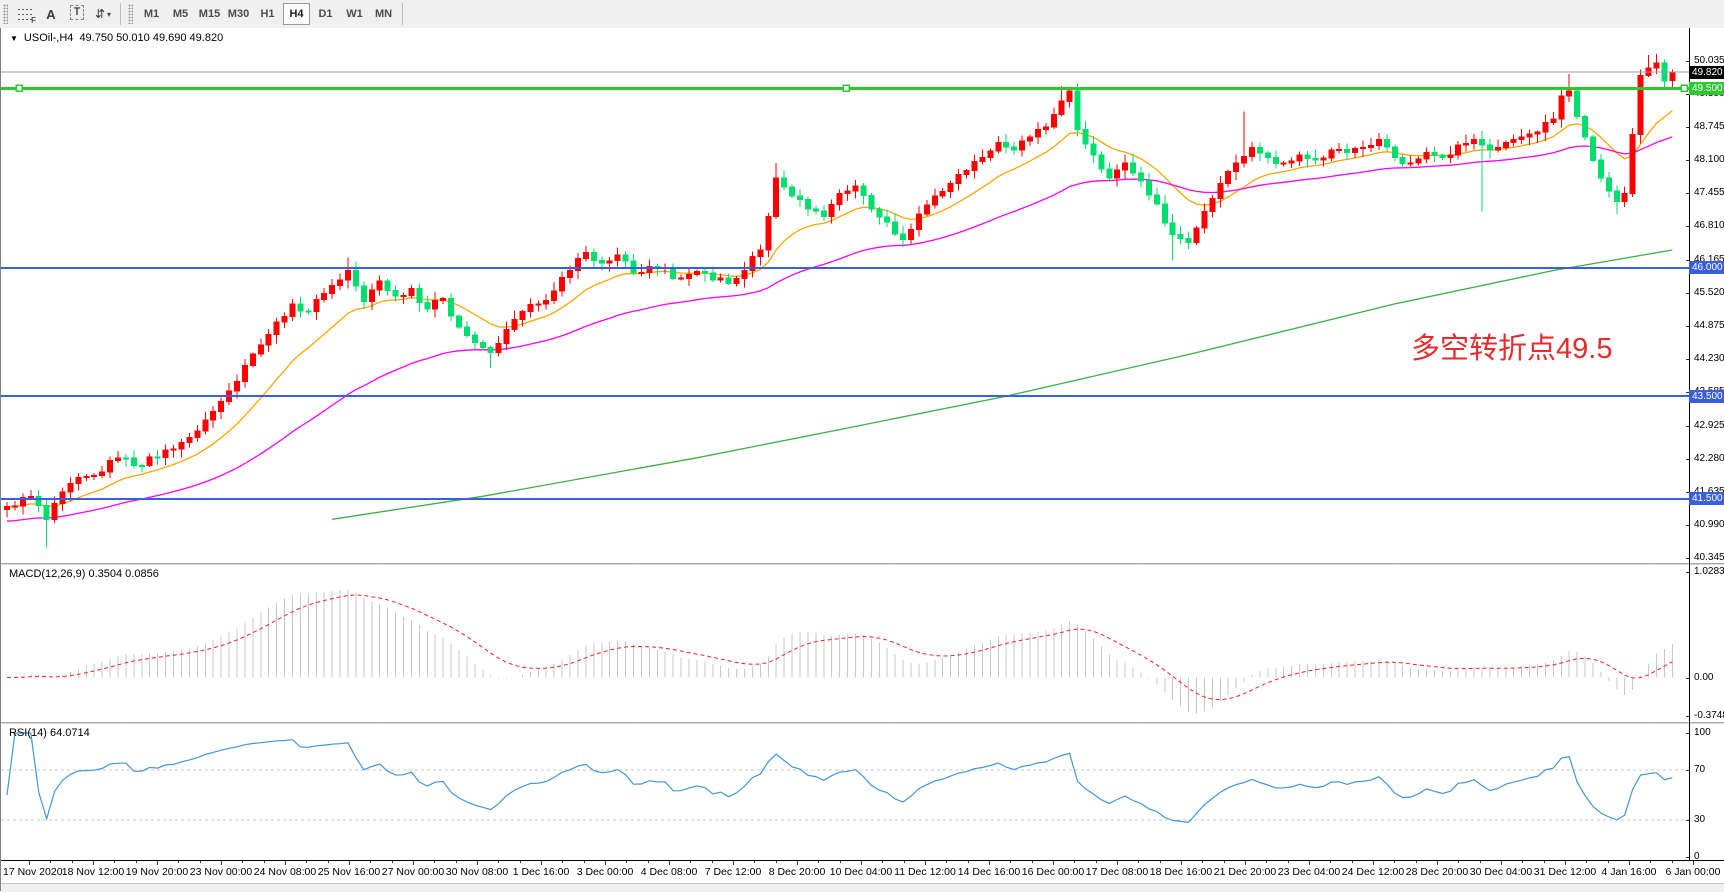 Image resolution: width=1724 pixels, height=892 pixels. I want to click on time-tick-label: 4 Jan 16:00, so click(1629, 872).